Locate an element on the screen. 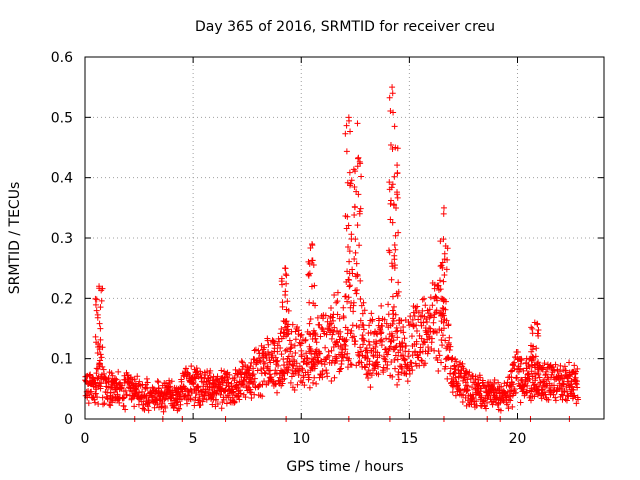  x-tick-label: 5 is located at coordinates (193, 439).